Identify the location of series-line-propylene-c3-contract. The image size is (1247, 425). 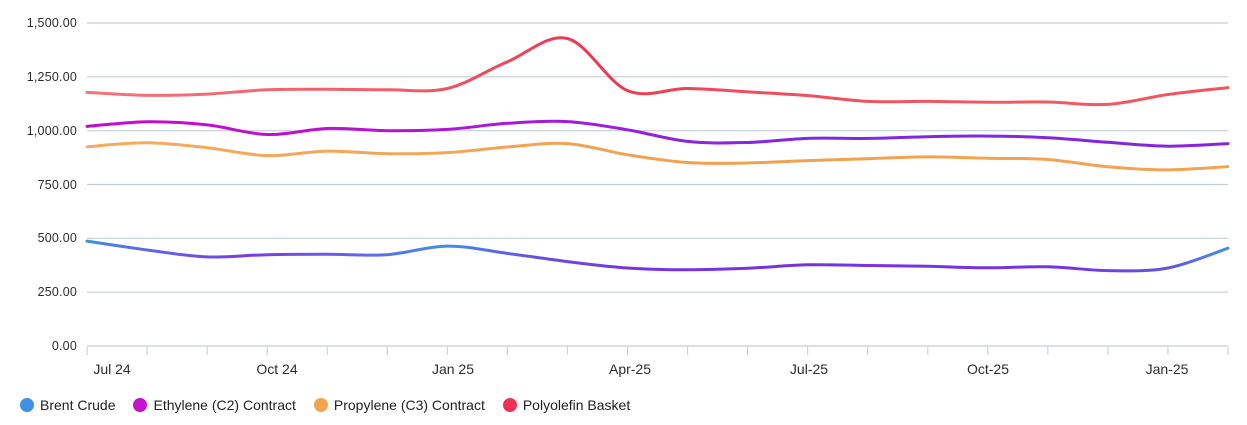
(657, 156).